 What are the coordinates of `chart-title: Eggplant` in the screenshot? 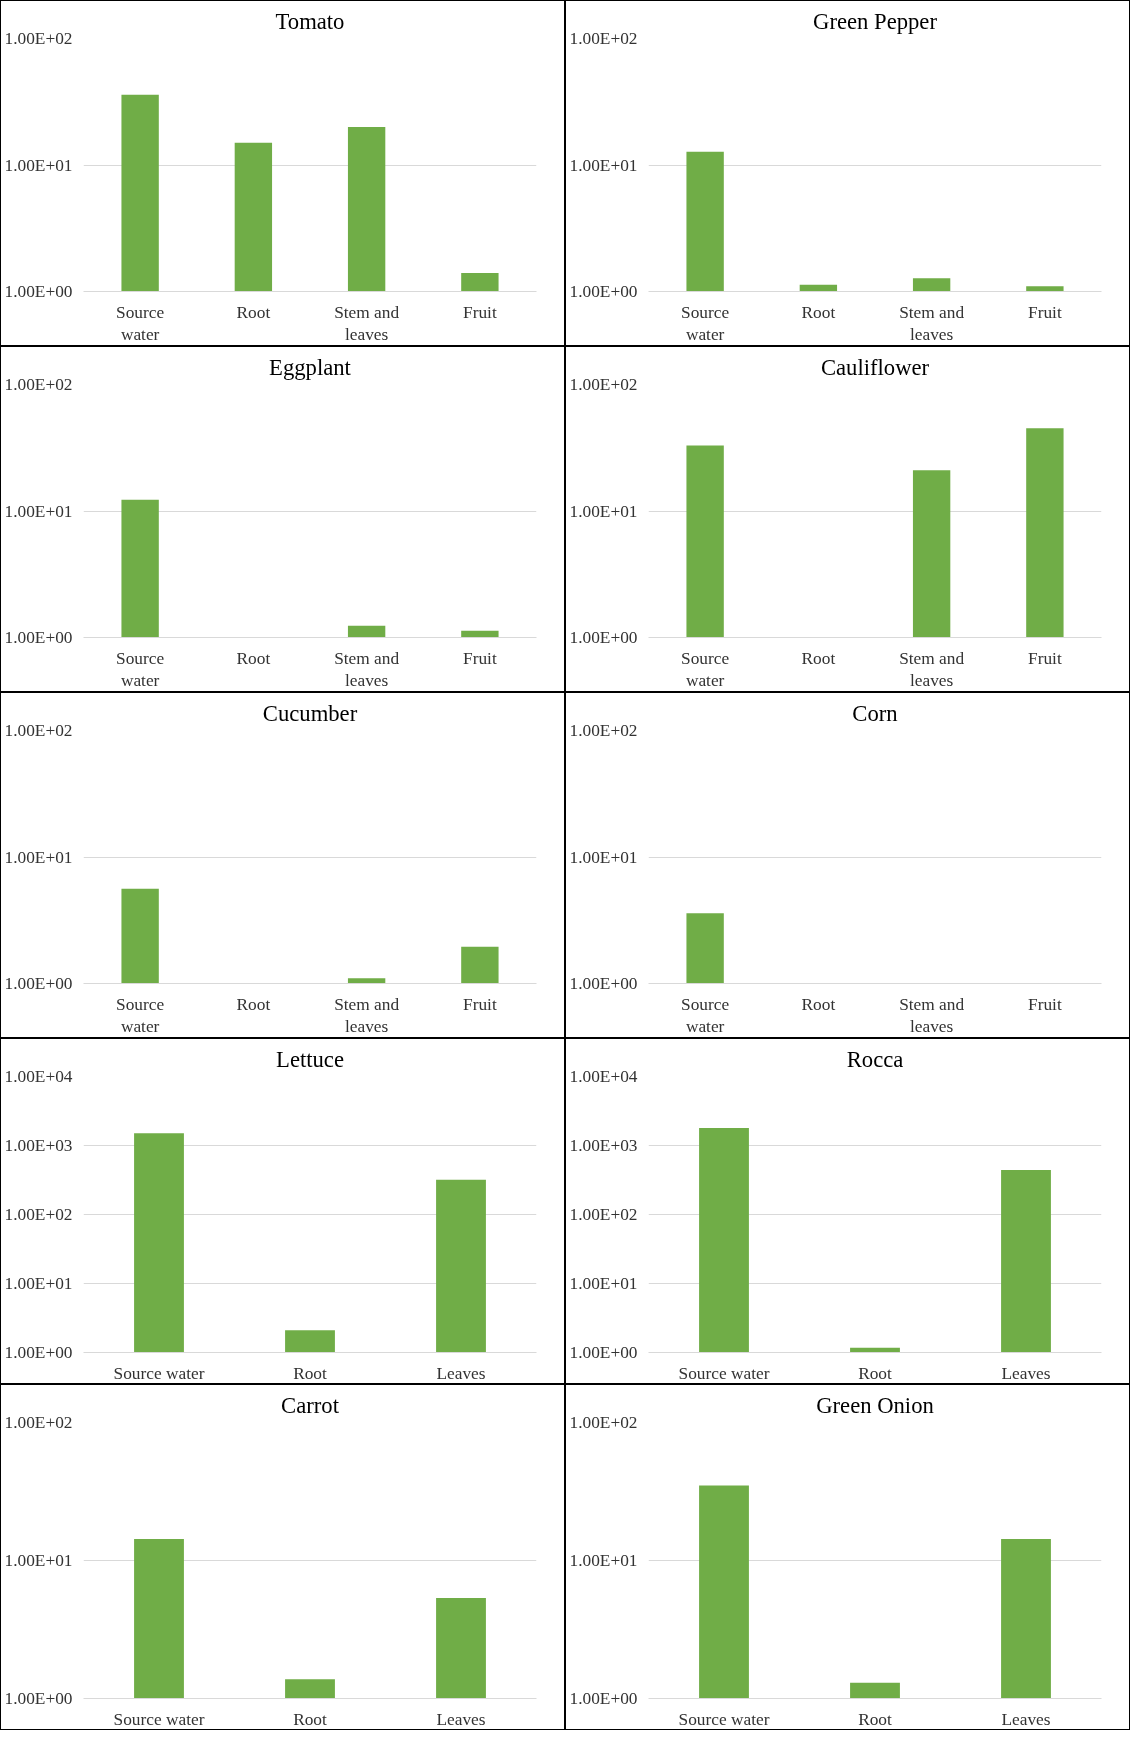 It's located at (310, 367).